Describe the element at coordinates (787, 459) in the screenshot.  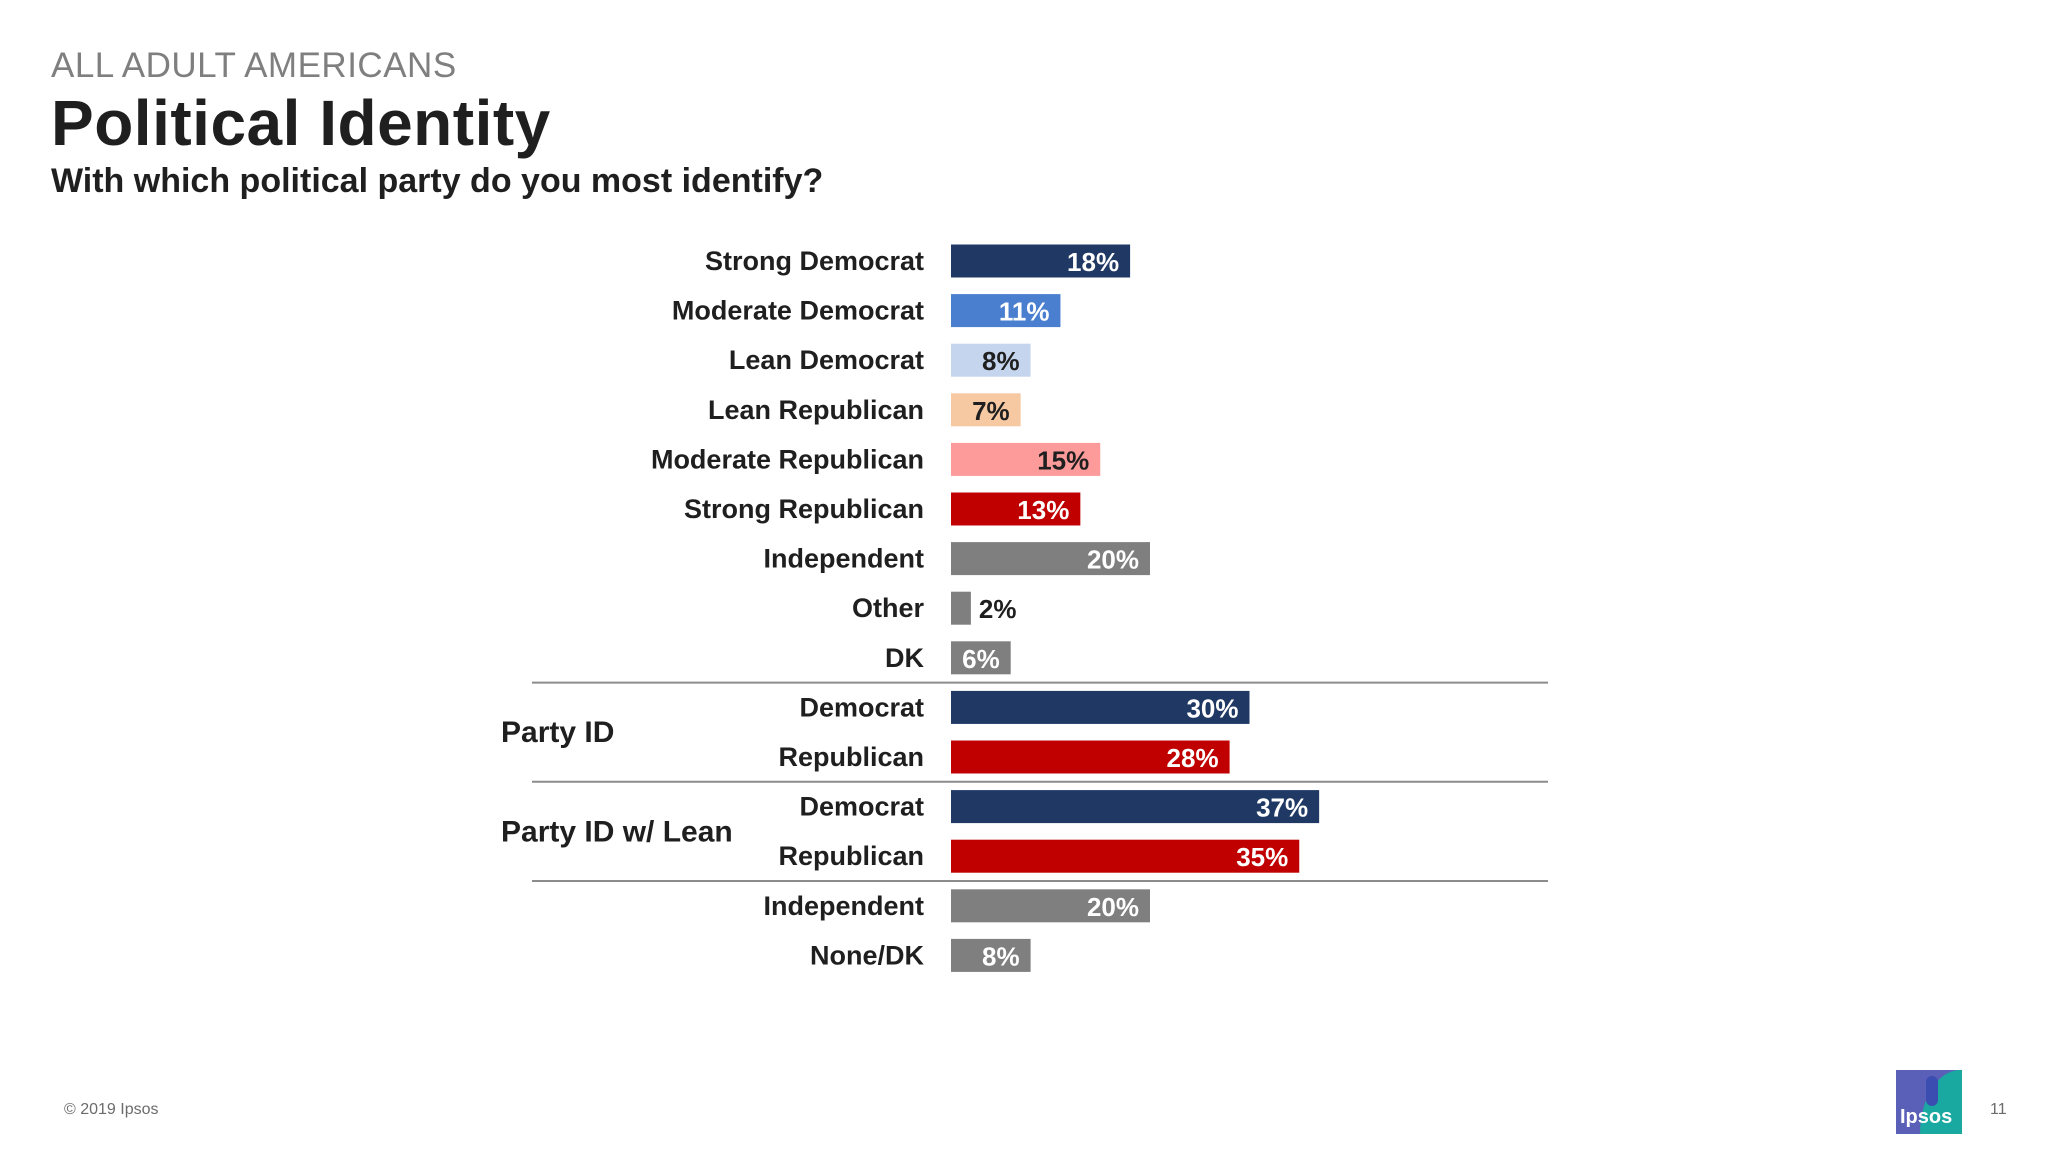
I see `category-label: Moderate Republican` at that location.